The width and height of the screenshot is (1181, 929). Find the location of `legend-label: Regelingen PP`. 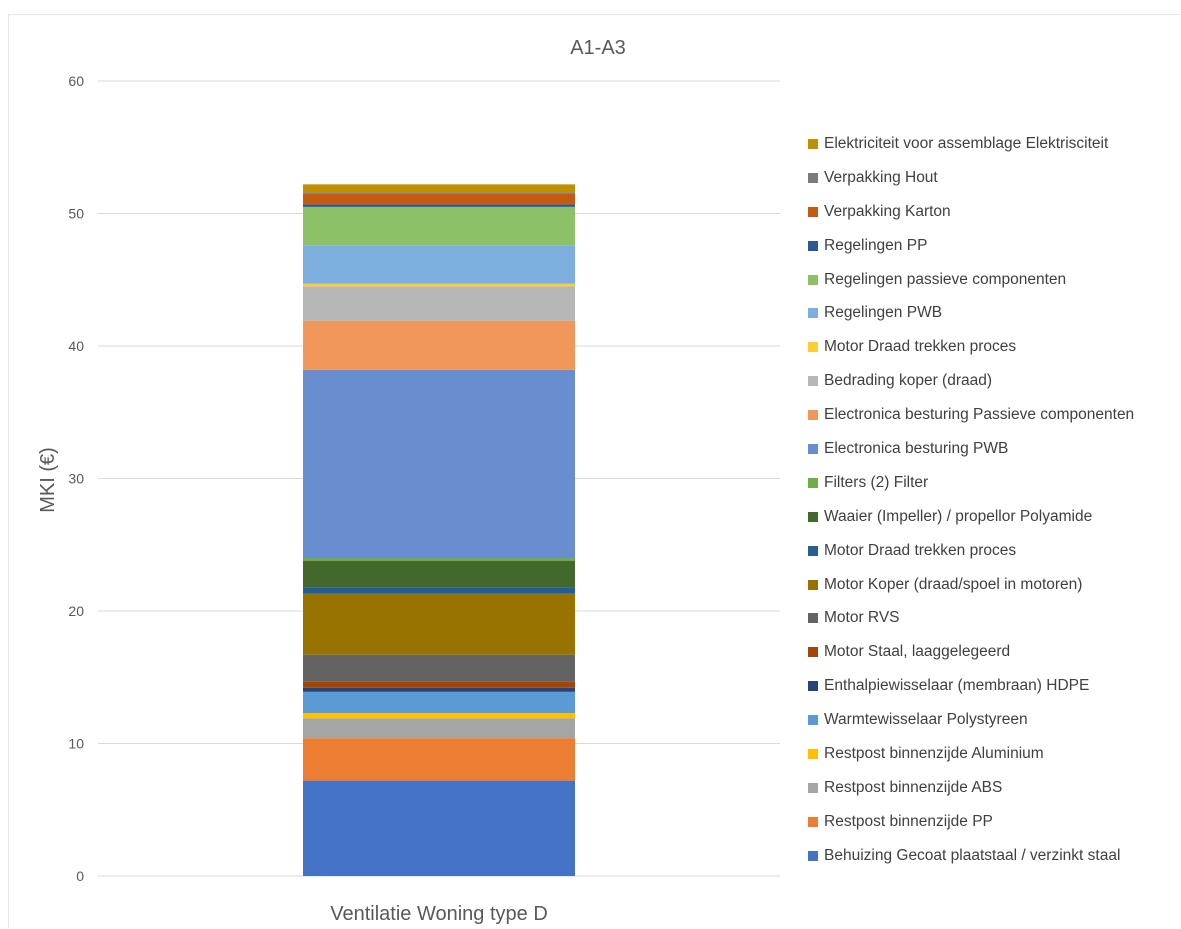

legend-label: Regelingen PP is located at coordinates (876, 245).